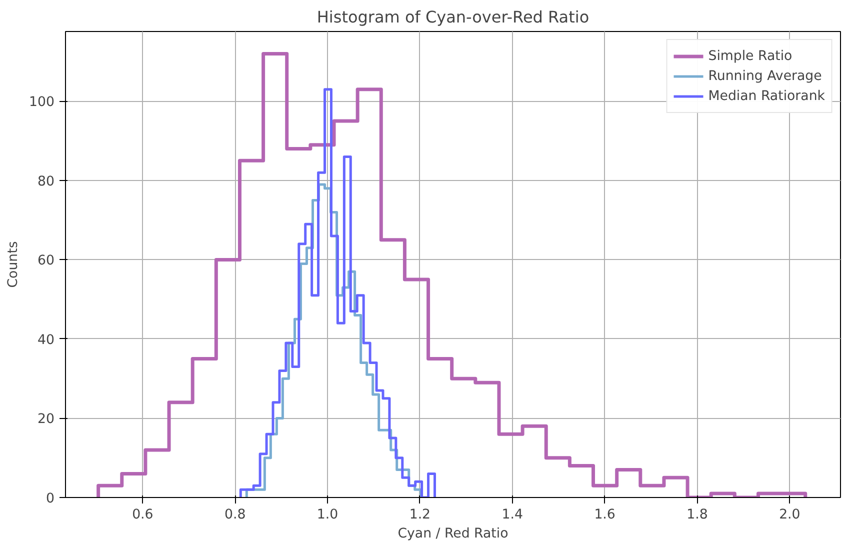  I want to click on x-tick-label: 1.8, so click(697, 515).